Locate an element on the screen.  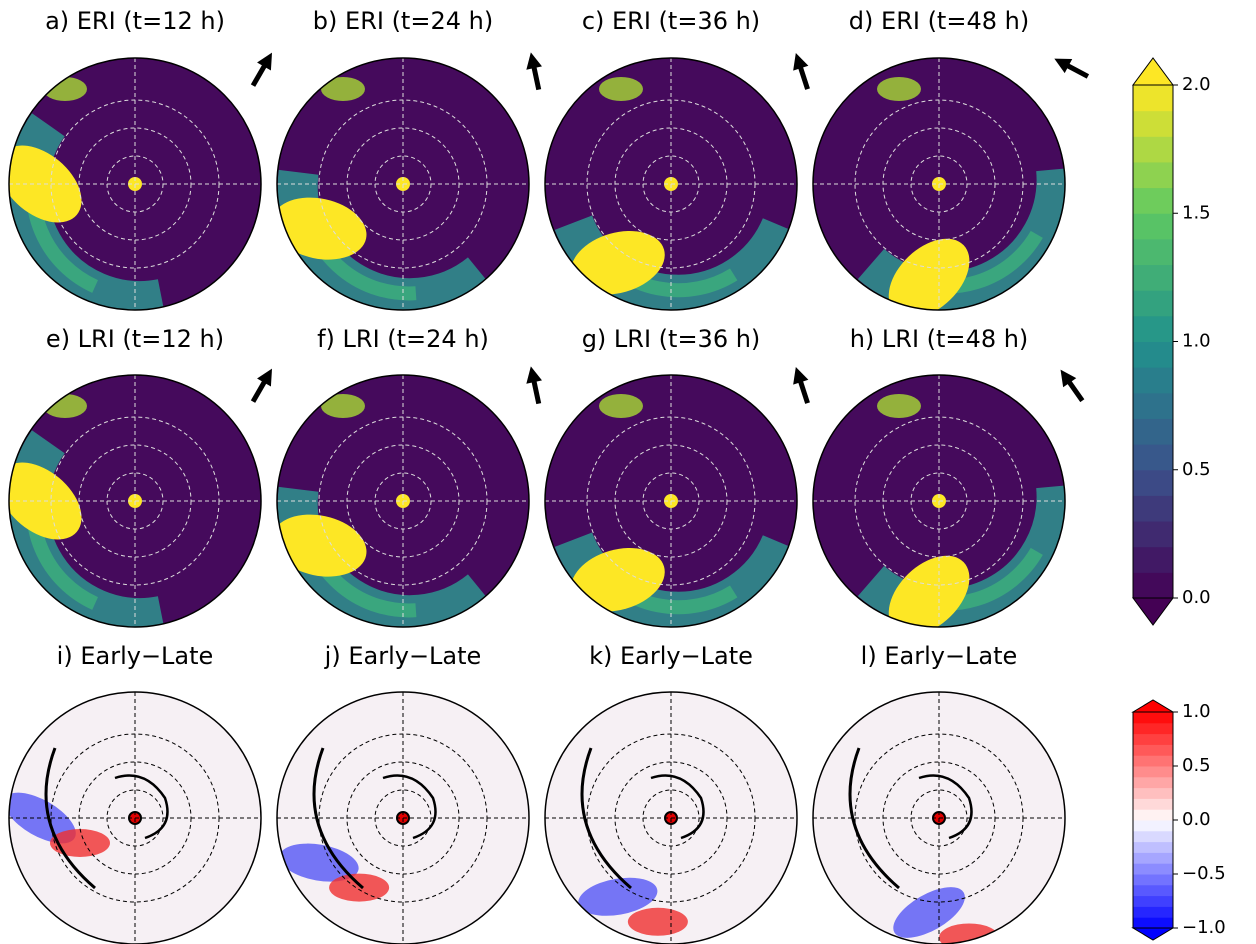
panel-title: e) LRI (t=12 h) is located at coordinates (135, 339).